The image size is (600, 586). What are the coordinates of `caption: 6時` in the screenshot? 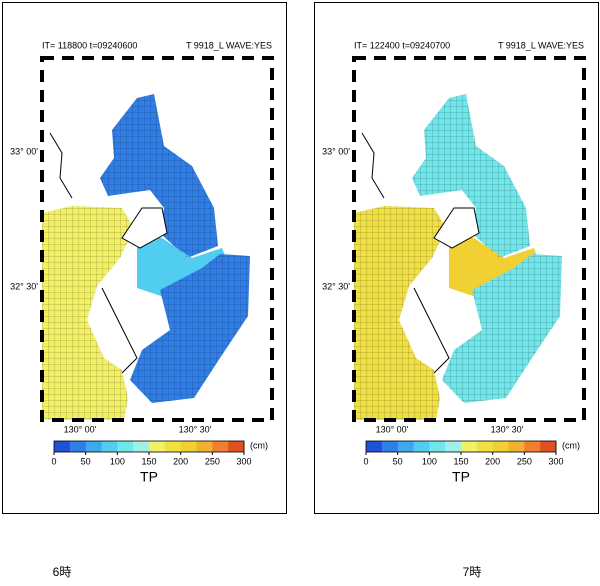 It's located at (62, 572).